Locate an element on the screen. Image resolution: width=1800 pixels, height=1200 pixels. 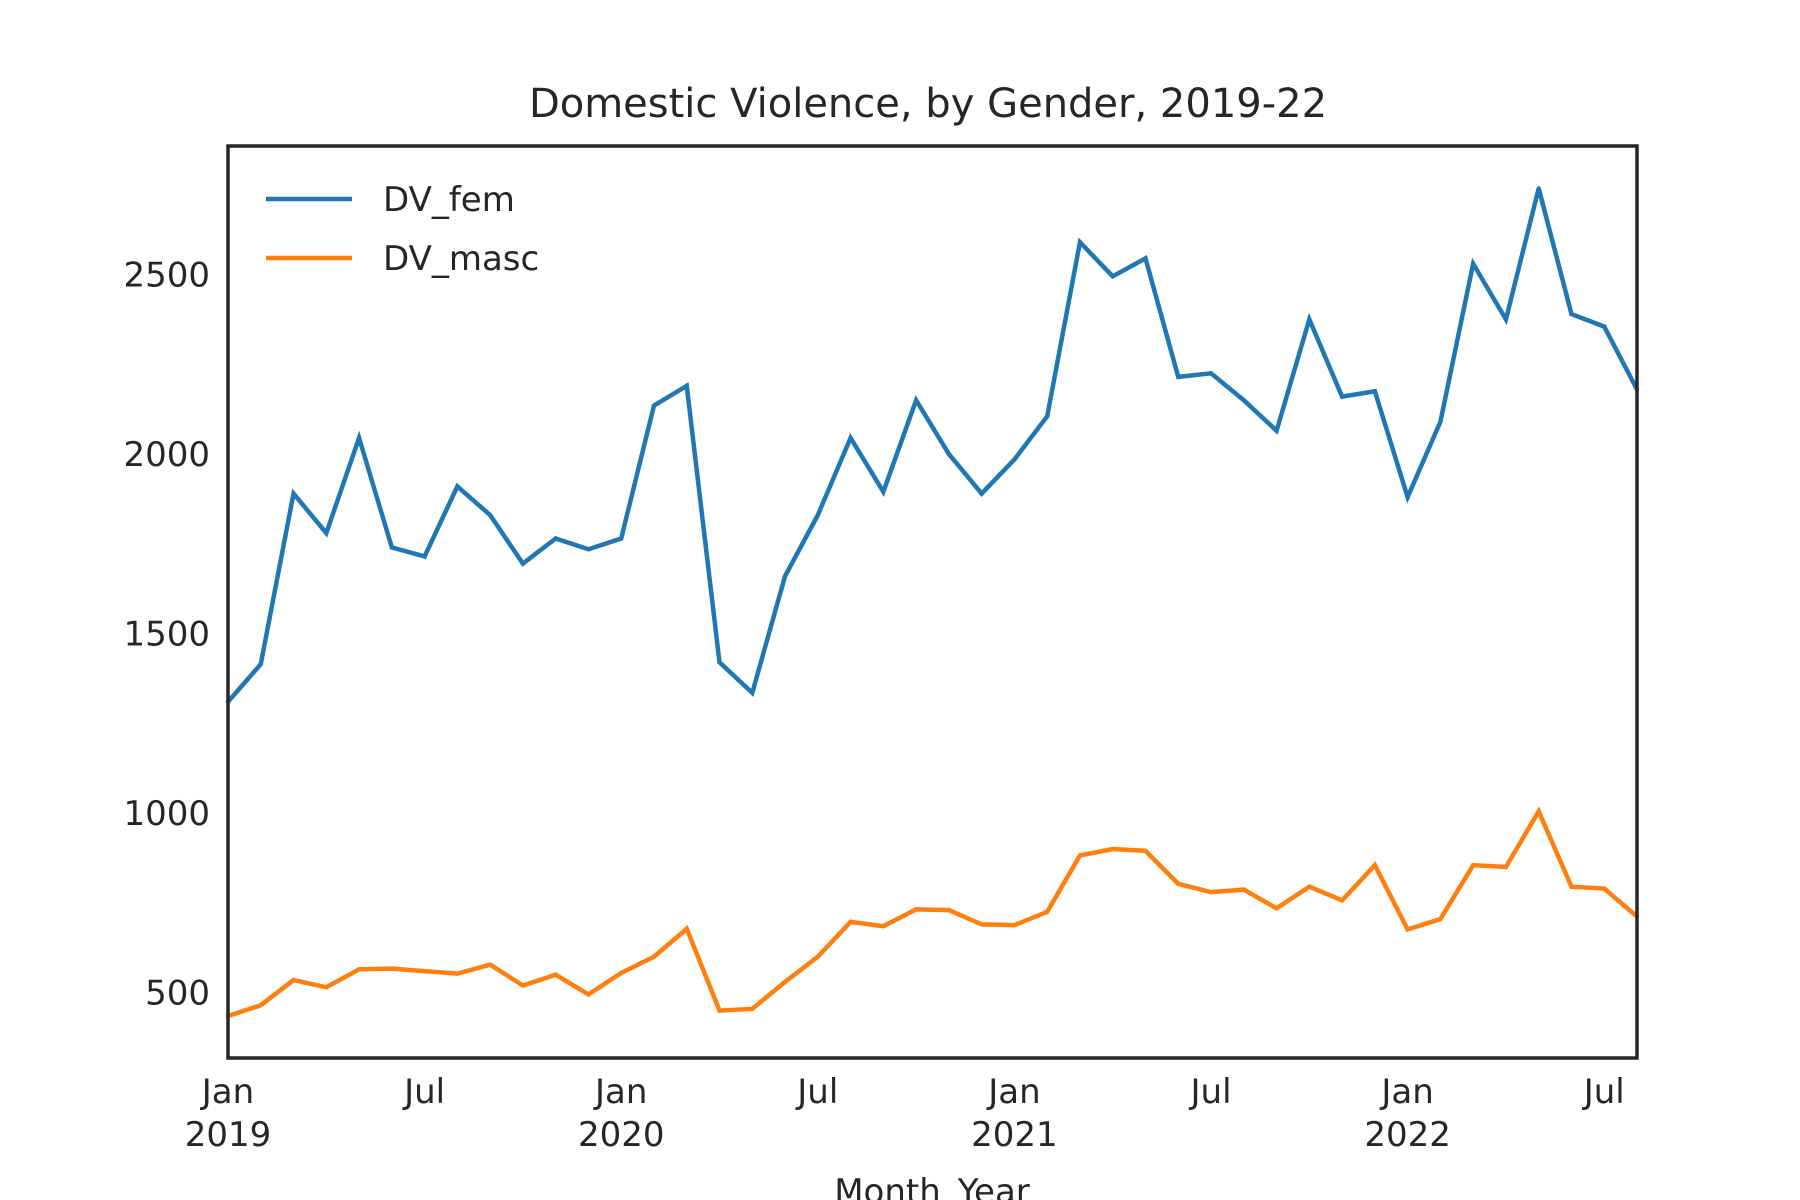
y-axis: 500 1000 1500 2000 2500 is located at coordinates (166, 635).